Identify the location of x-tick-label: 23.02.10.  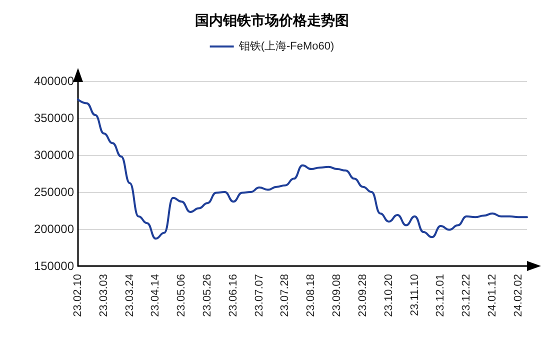
(78, 295).